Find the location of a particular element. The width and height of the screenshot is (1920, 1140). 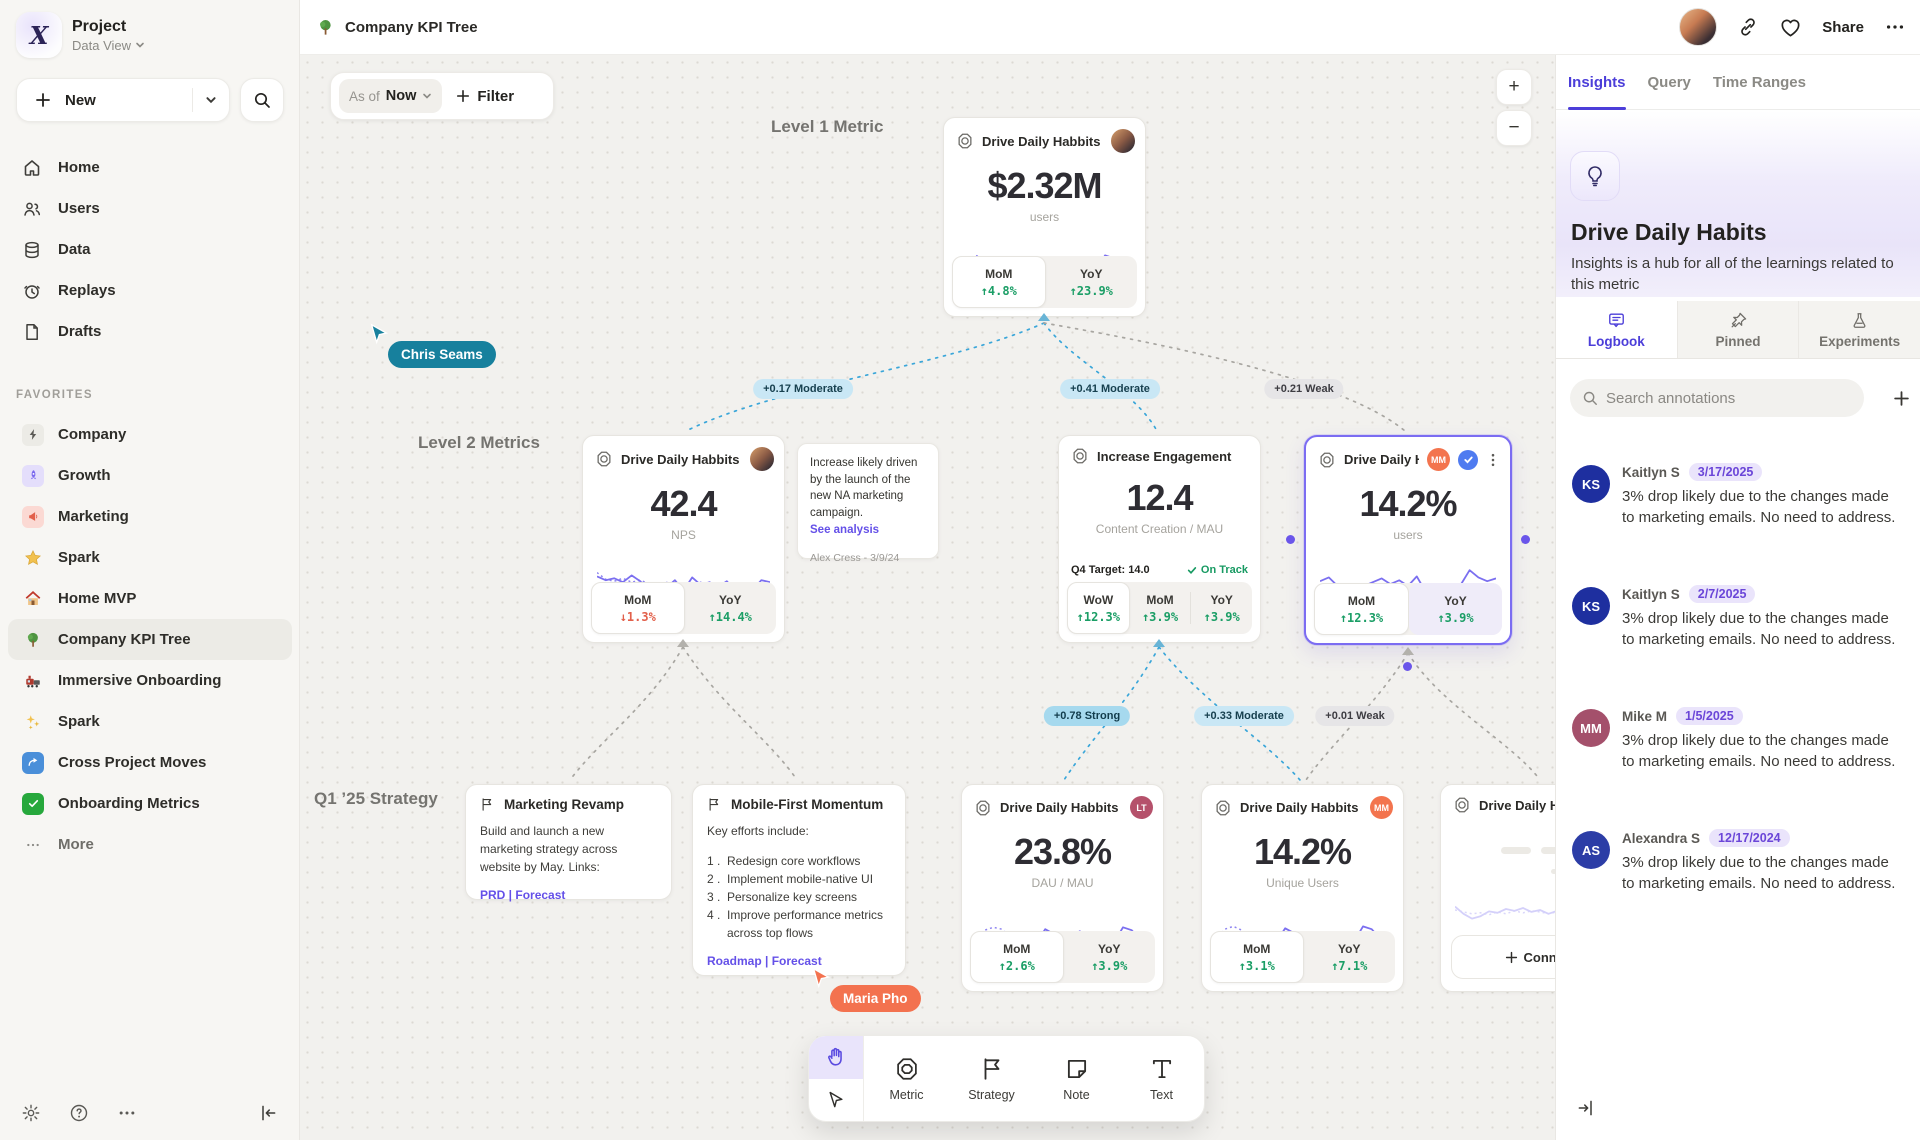

sidebar-item-more: More is located at coordinates (150, 844).